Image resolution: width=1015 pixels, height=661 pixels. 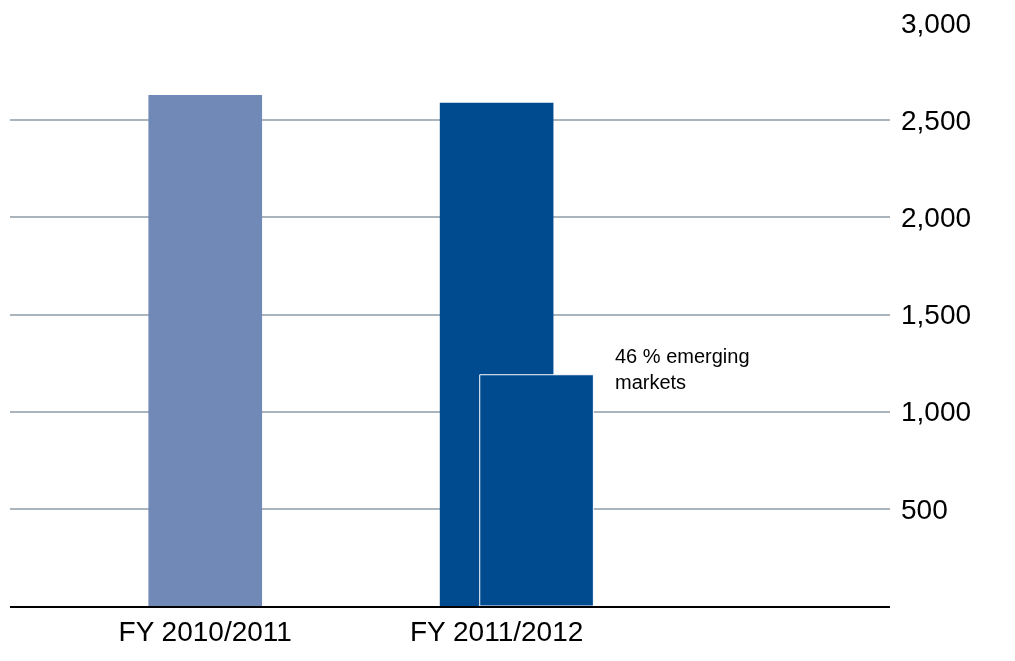 I want to click on y-tick-label: 2,000, so click(x=936, y=218).